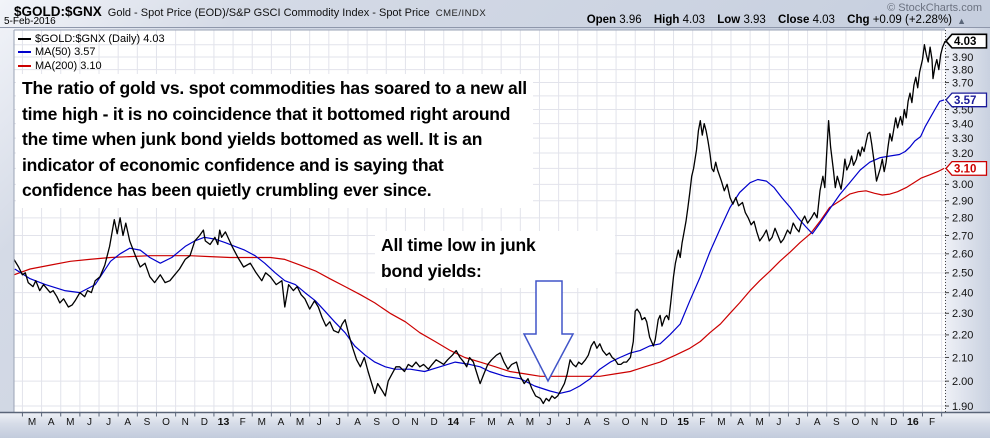 Image resolution: width=990 pixels, height=438 pixels. What do you see at coordinates (913, 422) in the screenshot?
I see `x-axis-label: 16` at bounding box center [913, 422].